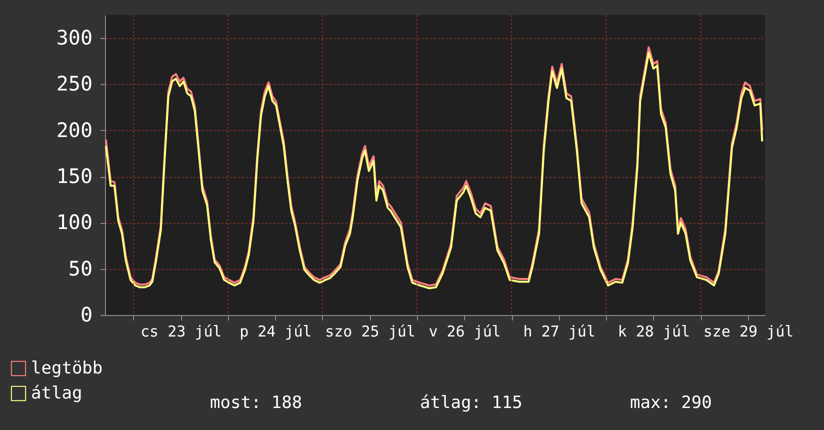 The image size is (824, 430). I want to click on y-tick-label: 0, so click(86, 314).